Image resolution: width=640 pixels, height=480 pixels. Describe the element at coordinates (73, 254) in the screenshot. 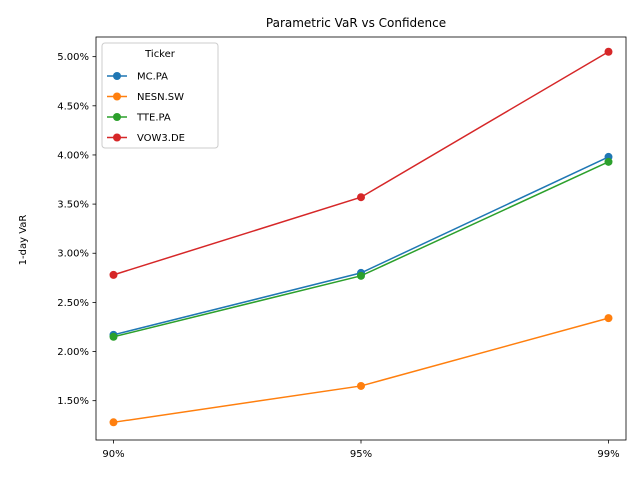

I see `y-tick-label: 3.00%` at that location.